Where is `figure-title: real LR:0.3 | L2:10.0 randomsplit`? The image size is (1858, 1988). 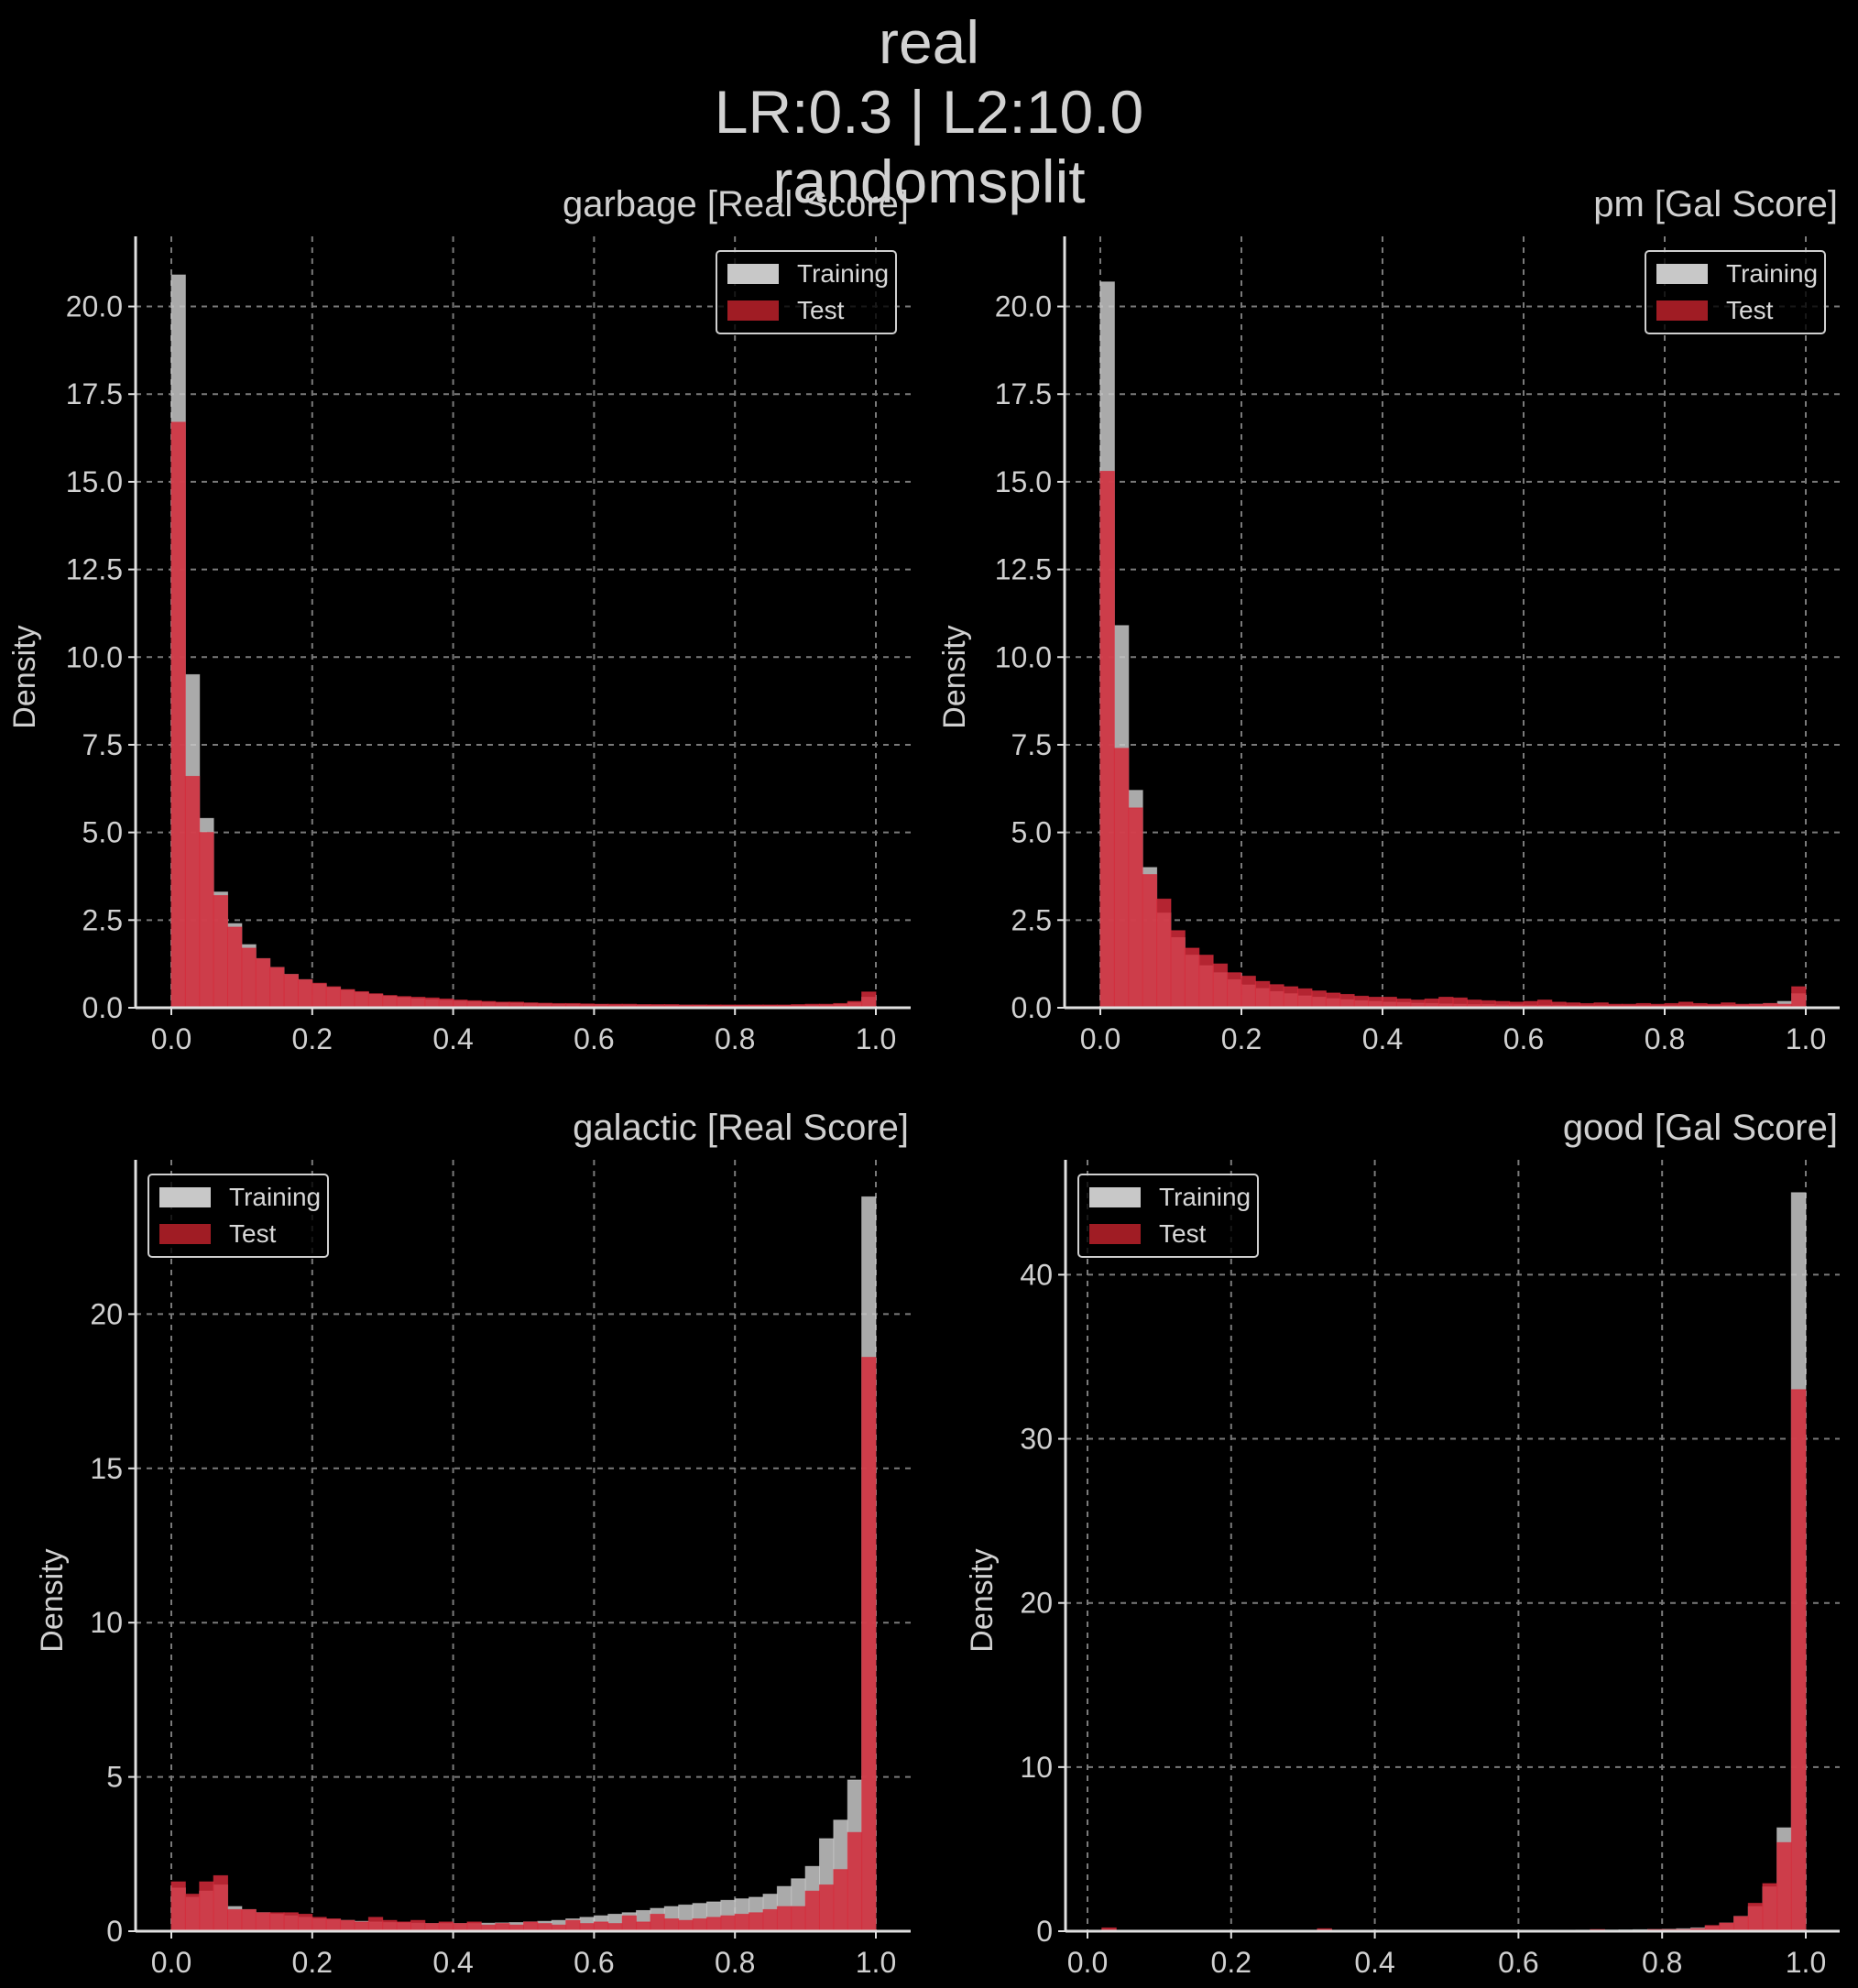
figure-title: real LR:0.3 | L2:10.0 randomsplit is located at coordinates (929, 112).